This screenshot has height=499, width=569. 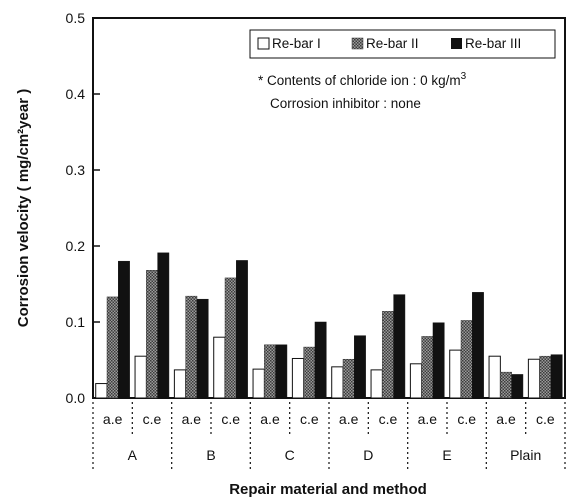 What do you see at coordinates (281, 371) in the screenshot?
I see `bar-3-c-a-e` at bounding box center [281, 371].